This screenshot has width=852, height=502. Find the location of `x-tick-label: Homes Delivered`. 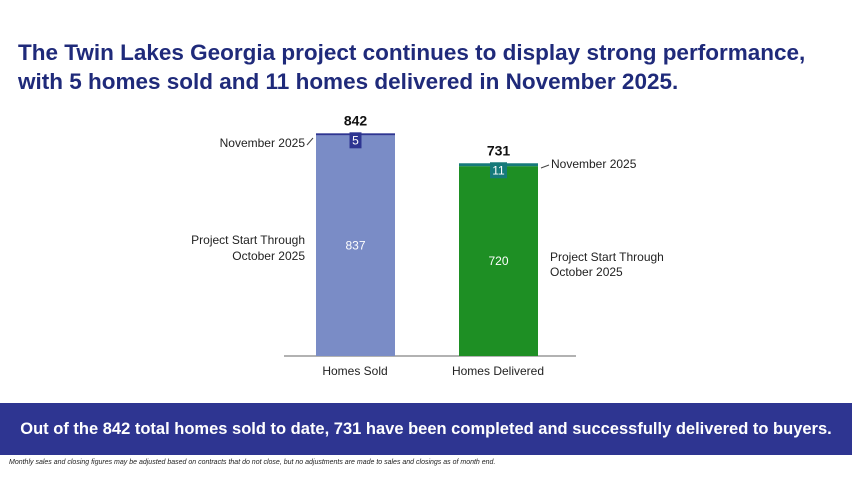

x-tick-label: Homes Delivered is located at coordinates (498, 371).